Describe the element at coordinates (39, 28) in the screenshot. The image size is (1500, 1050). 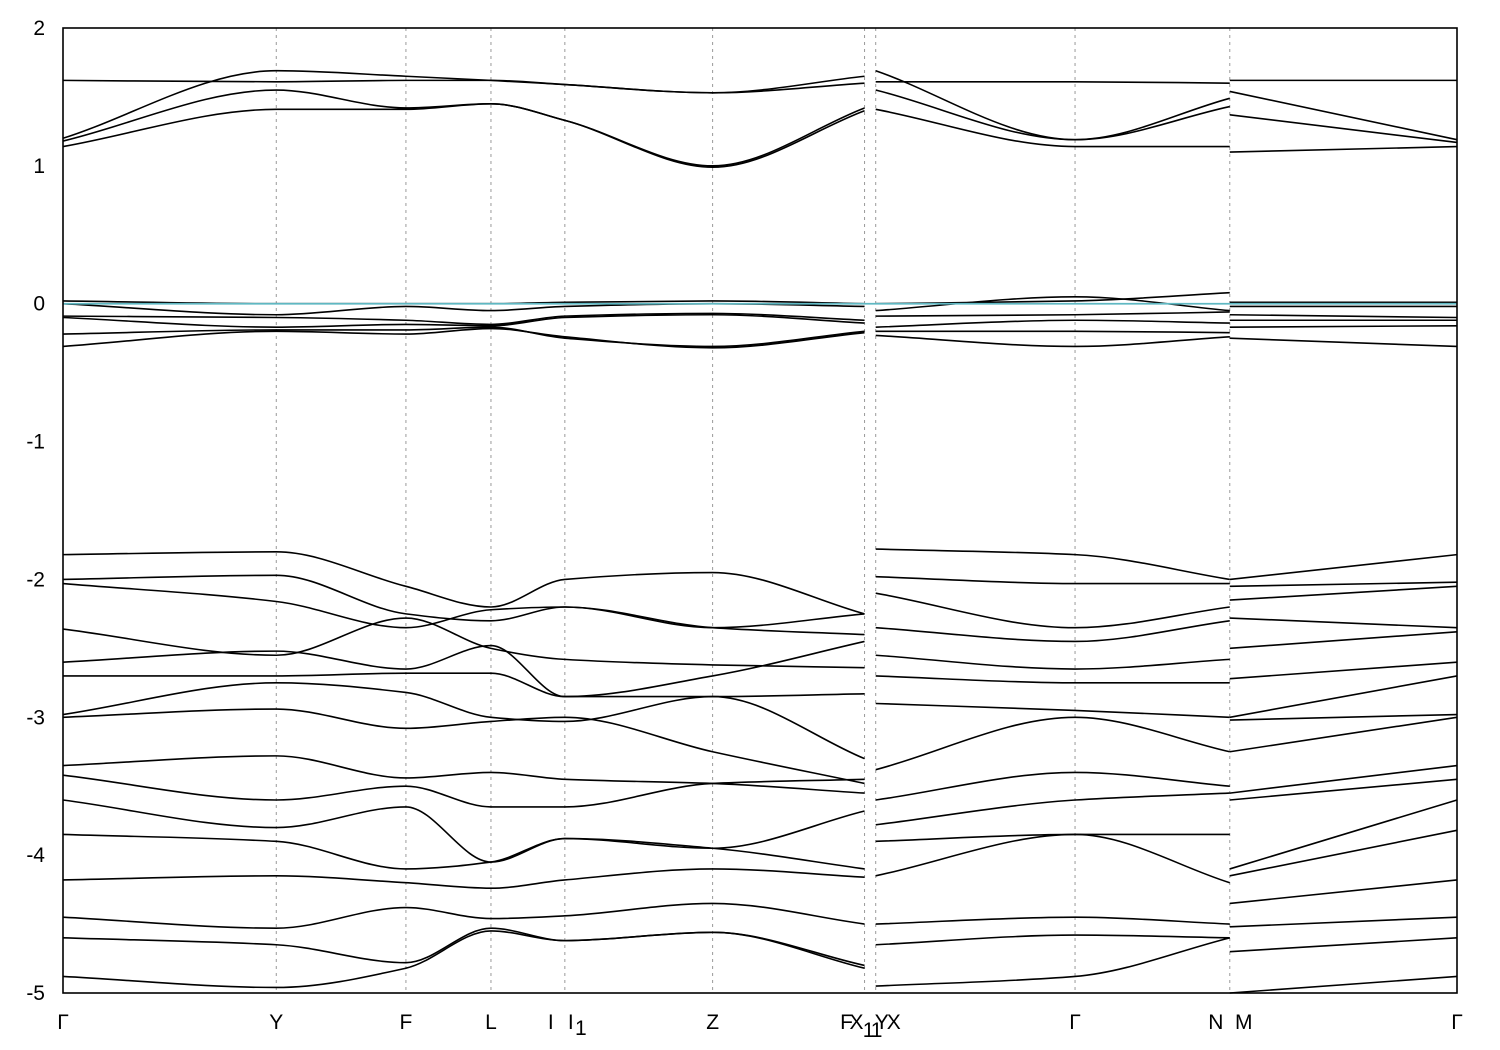
I see `y-tick-label: 2` at that location.